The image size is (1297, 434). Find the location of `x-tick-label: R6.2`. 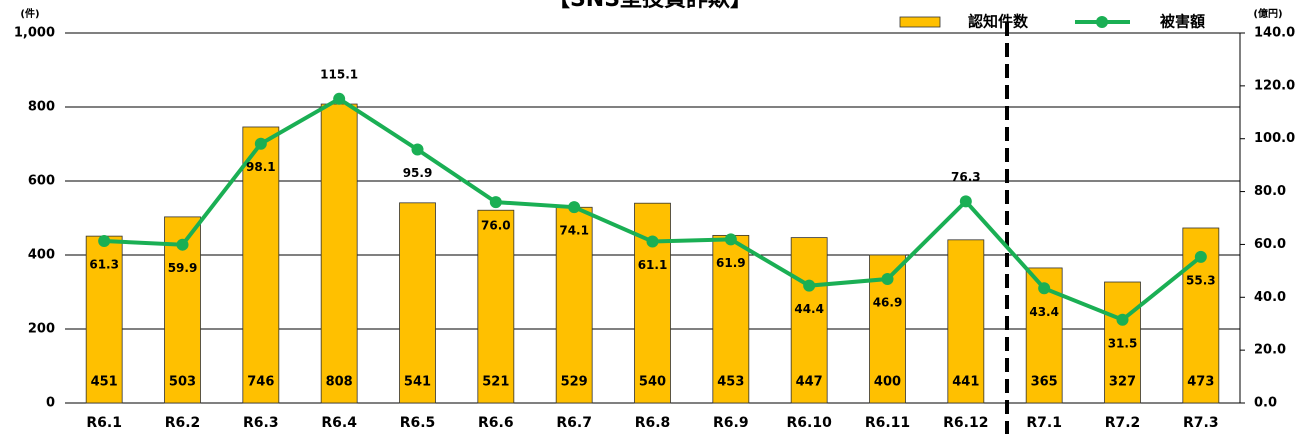

x-tick-label: R6.2 is located at coordinates (183, 423).